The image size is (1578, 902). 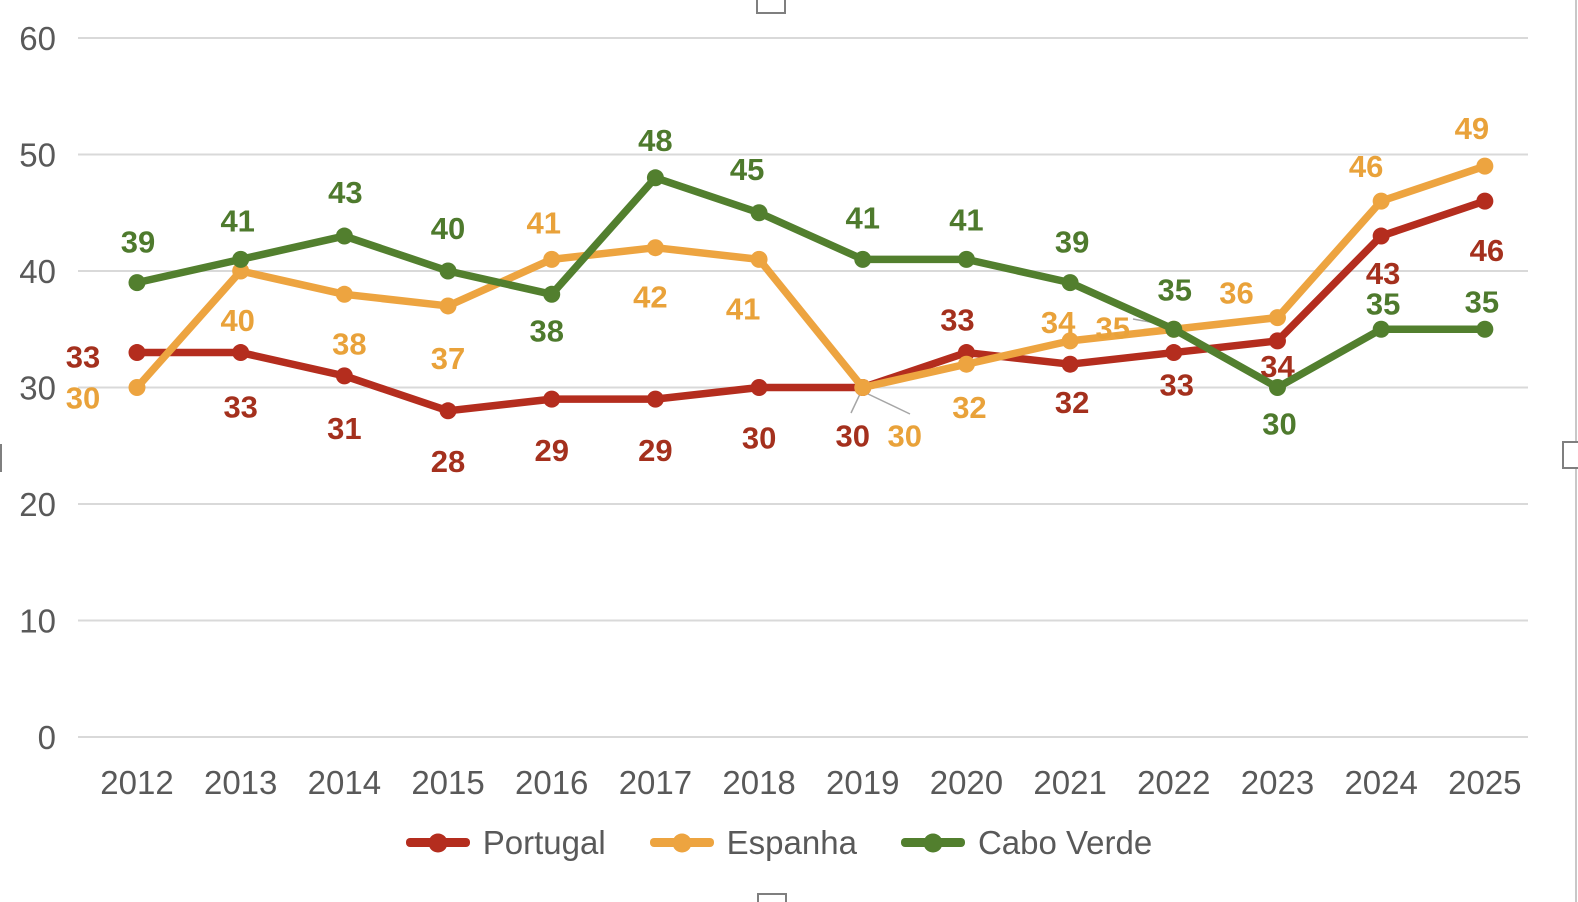 I want to click on data-label-espanha: 40, so click(x=237, y=320).